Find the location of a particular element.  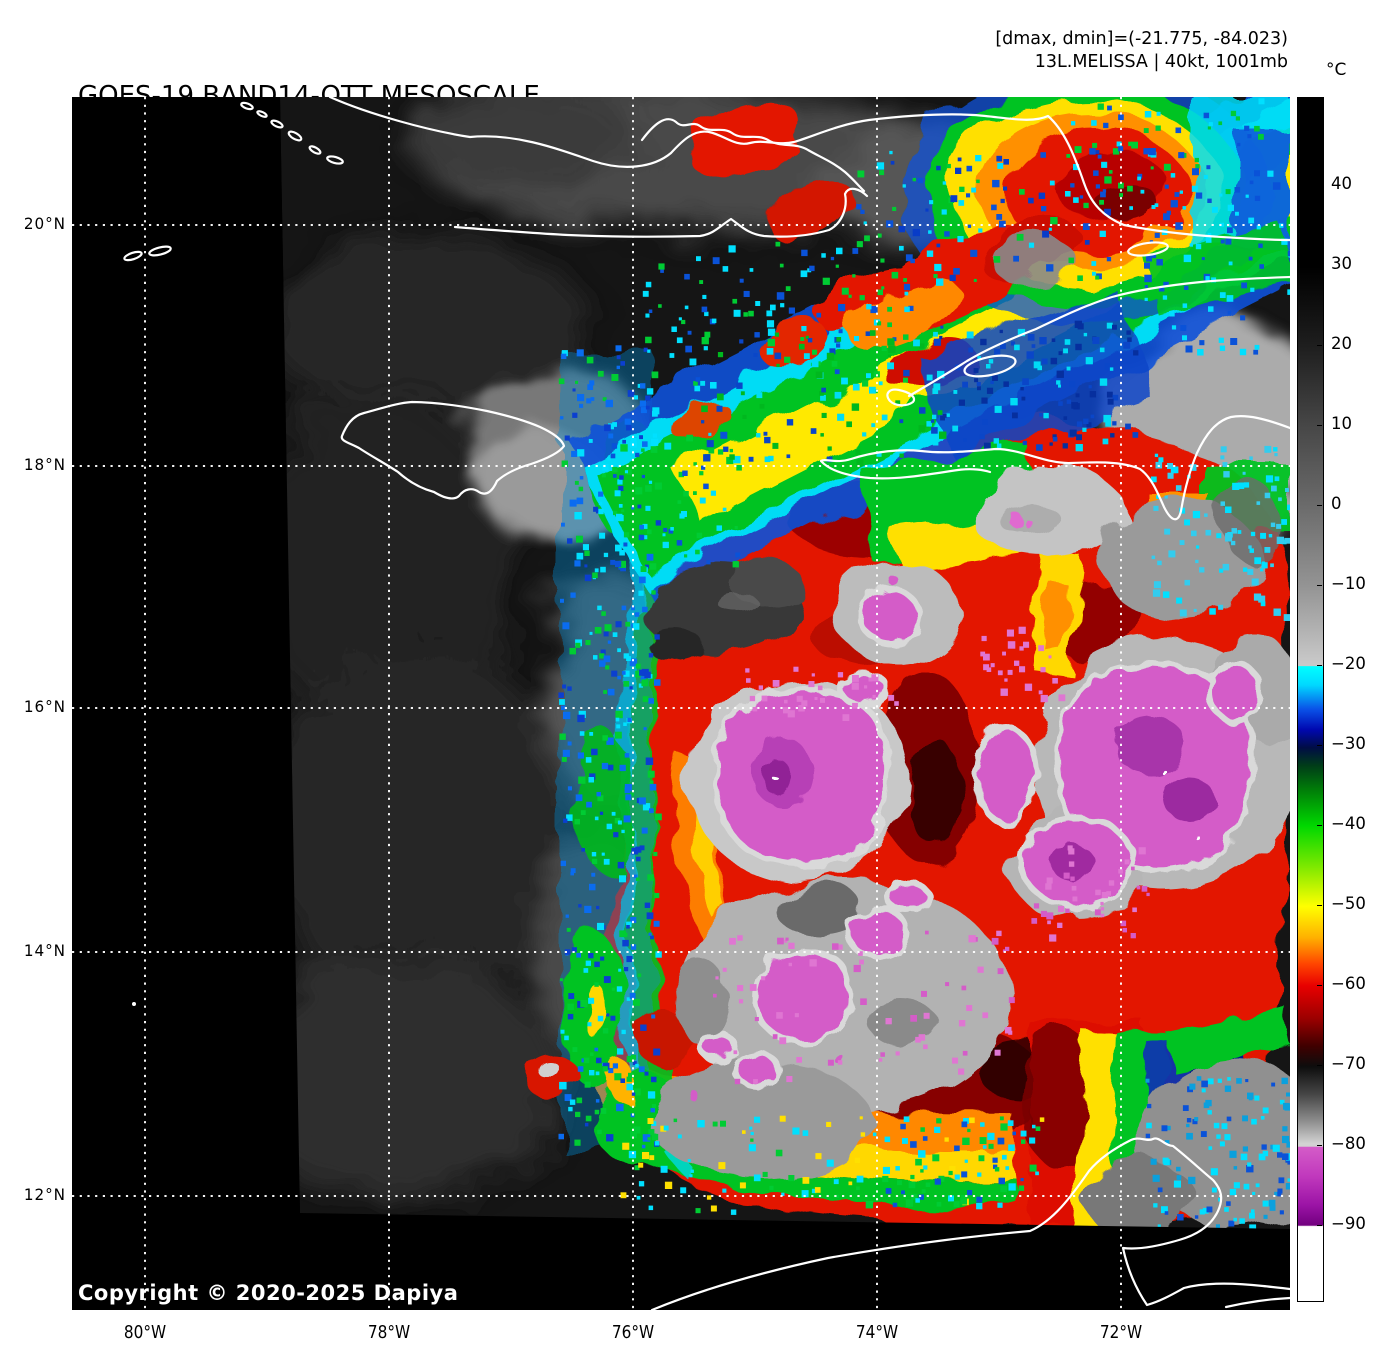

colorbar-tick-label: −80 is located at coordinates (1348, 1143).